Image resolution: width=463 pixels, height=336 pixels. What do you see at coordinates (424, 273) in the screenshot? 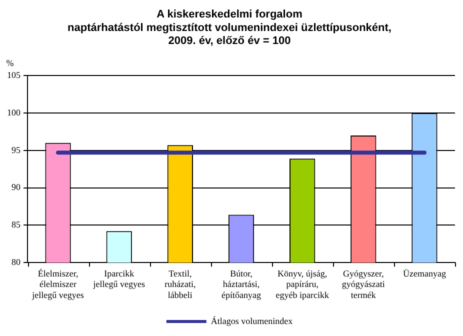
I see `x-tick-label: Üzemanyag` at bounding box center [424, 273].